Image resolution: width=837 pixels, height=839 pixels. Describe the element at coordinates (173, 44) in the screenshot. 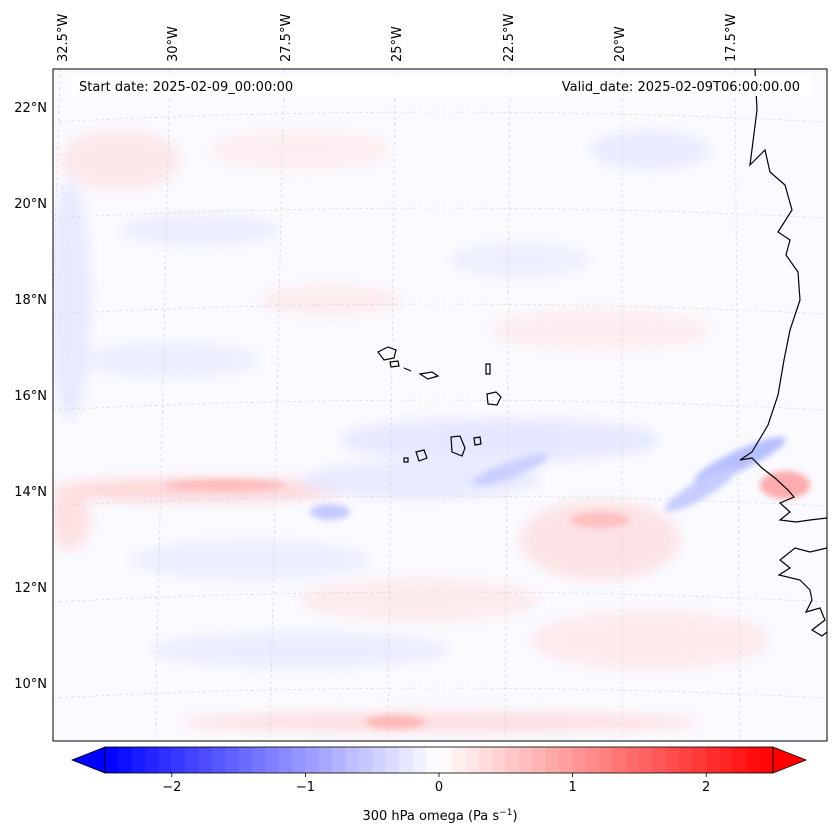

I see `lon-label: 30°W` at that location.